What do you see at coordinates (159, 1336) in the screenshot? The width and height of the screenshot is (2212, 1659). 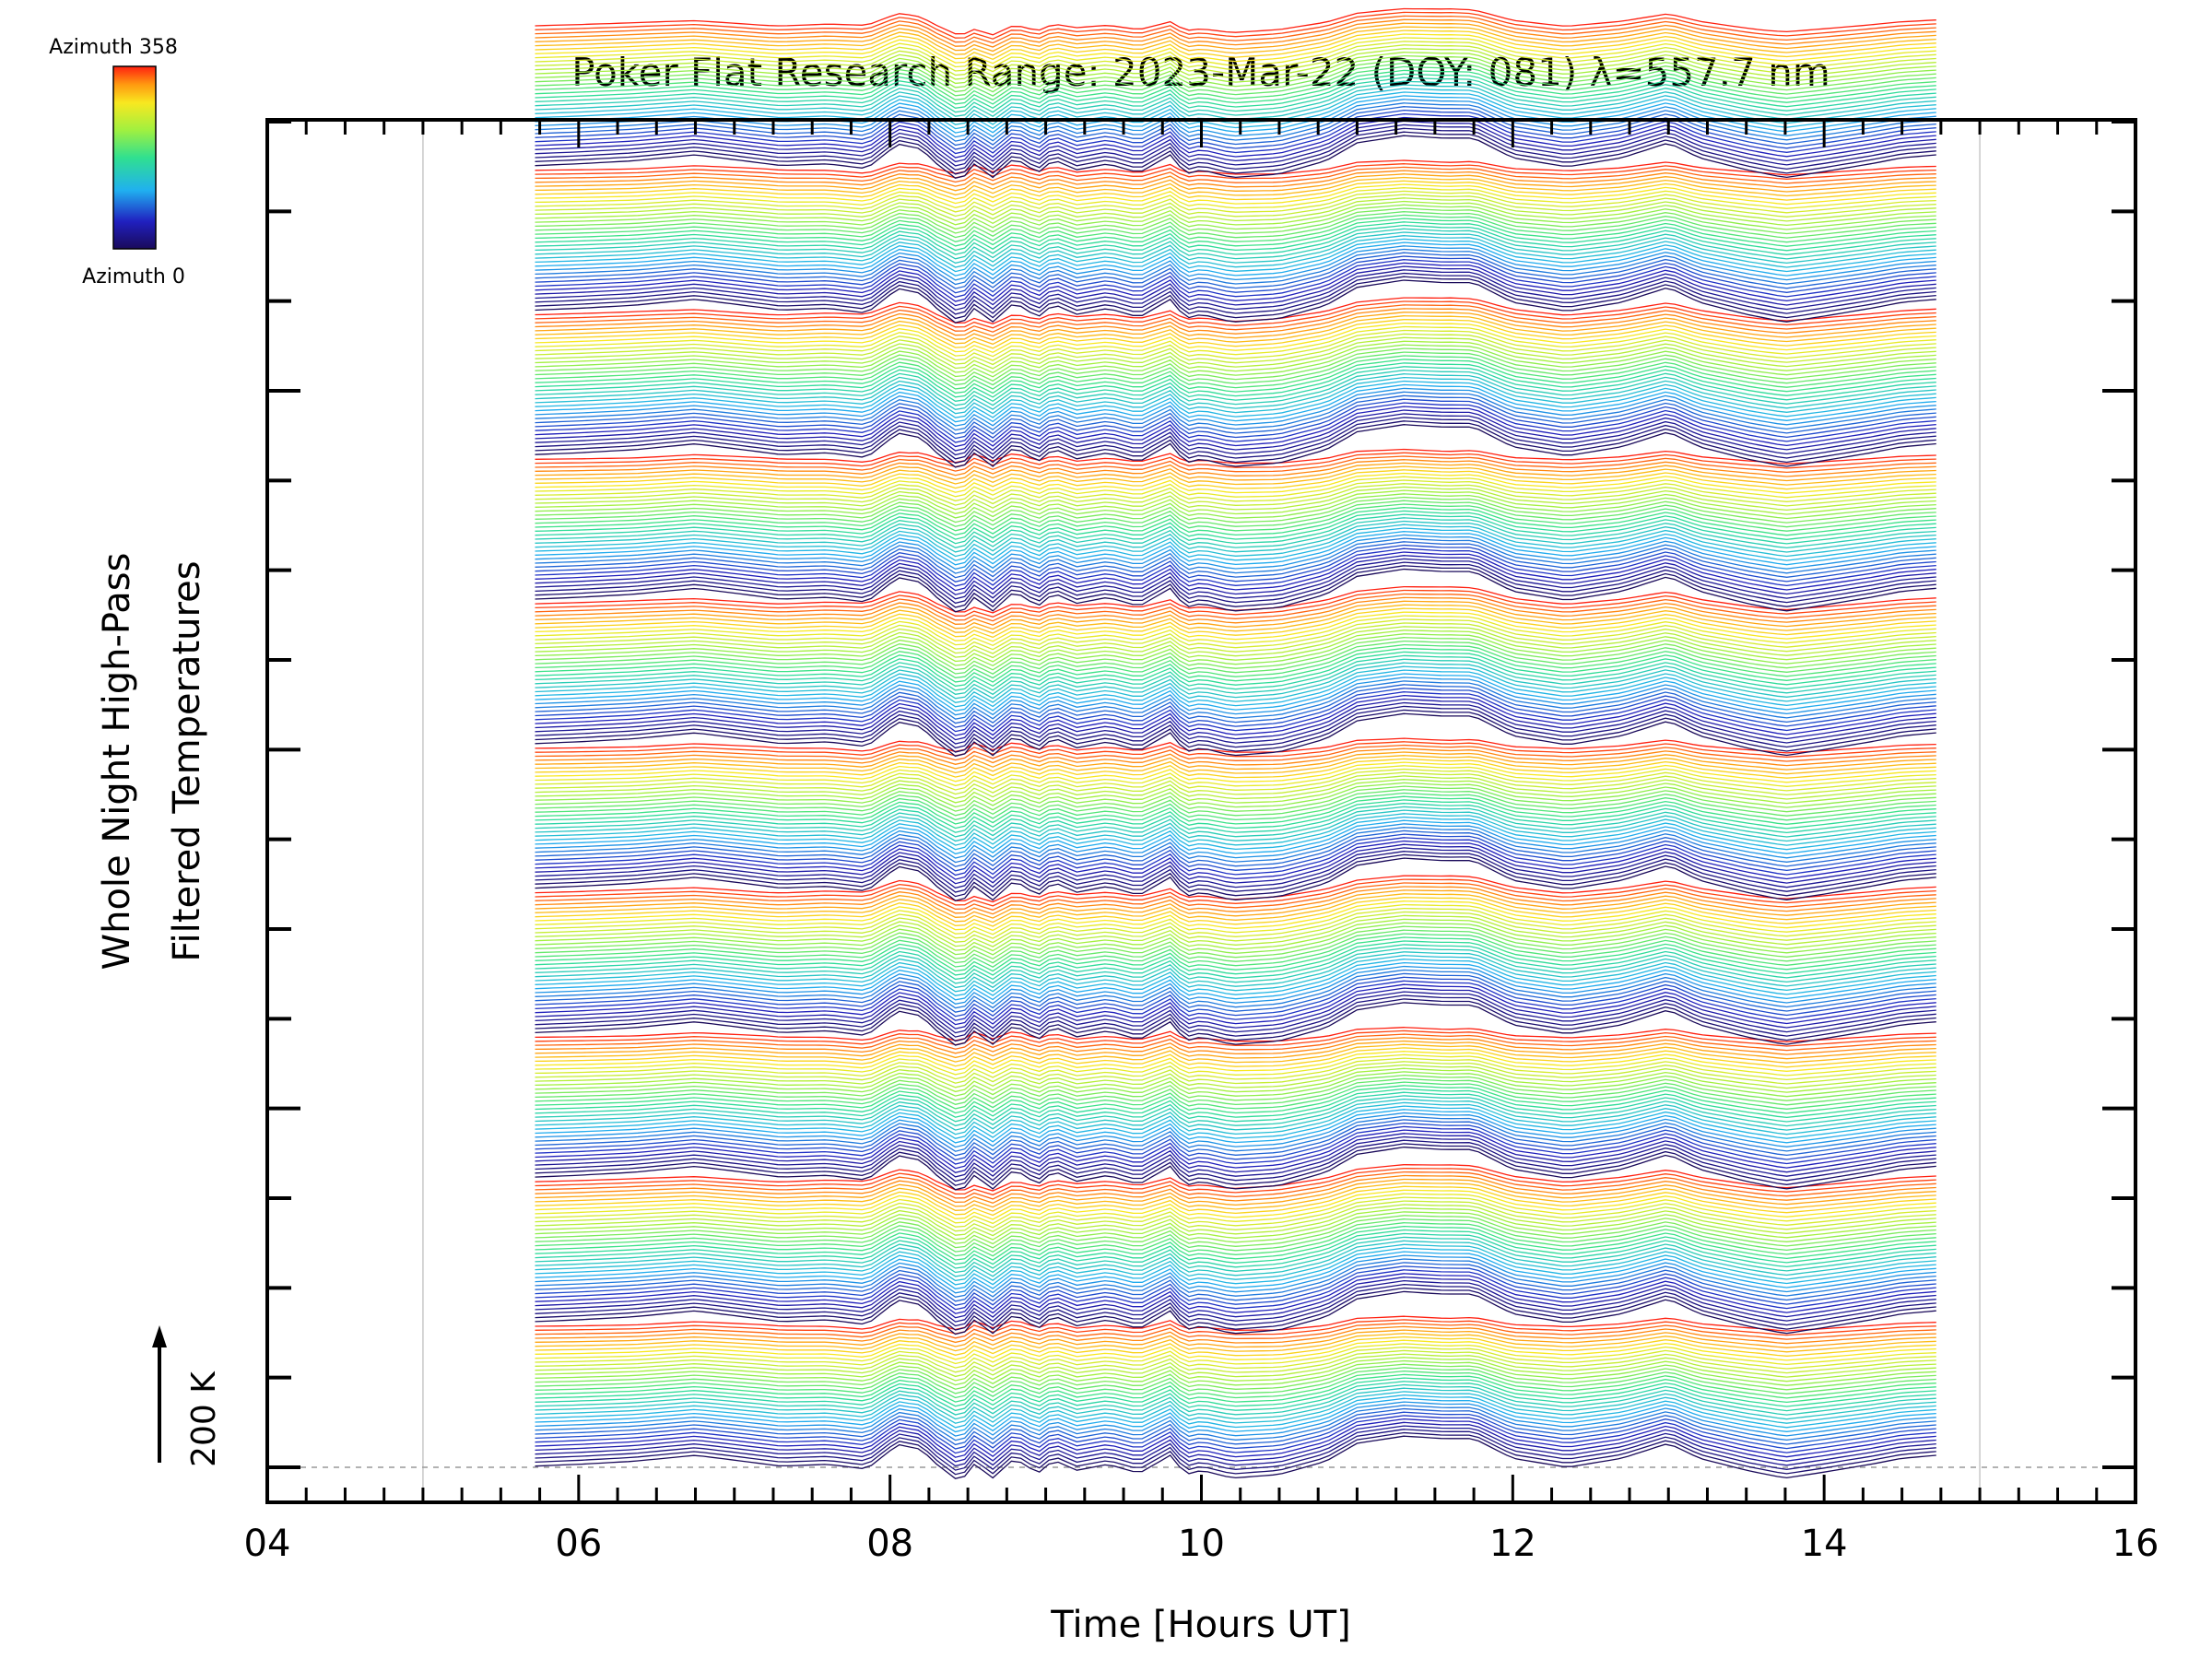 I see `scale-bar-arrowhead` at bounding box center [159, 1336].